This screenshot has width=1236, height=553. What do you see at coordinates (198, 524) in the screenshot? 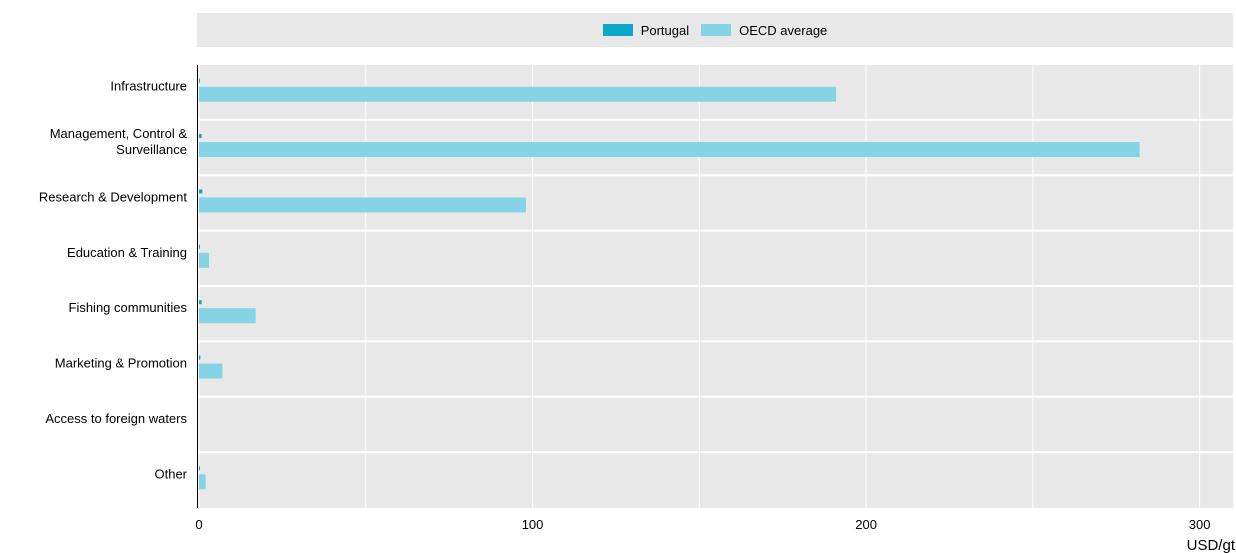
I see `x-tick-label: 0` at bounding box center [198, 524].